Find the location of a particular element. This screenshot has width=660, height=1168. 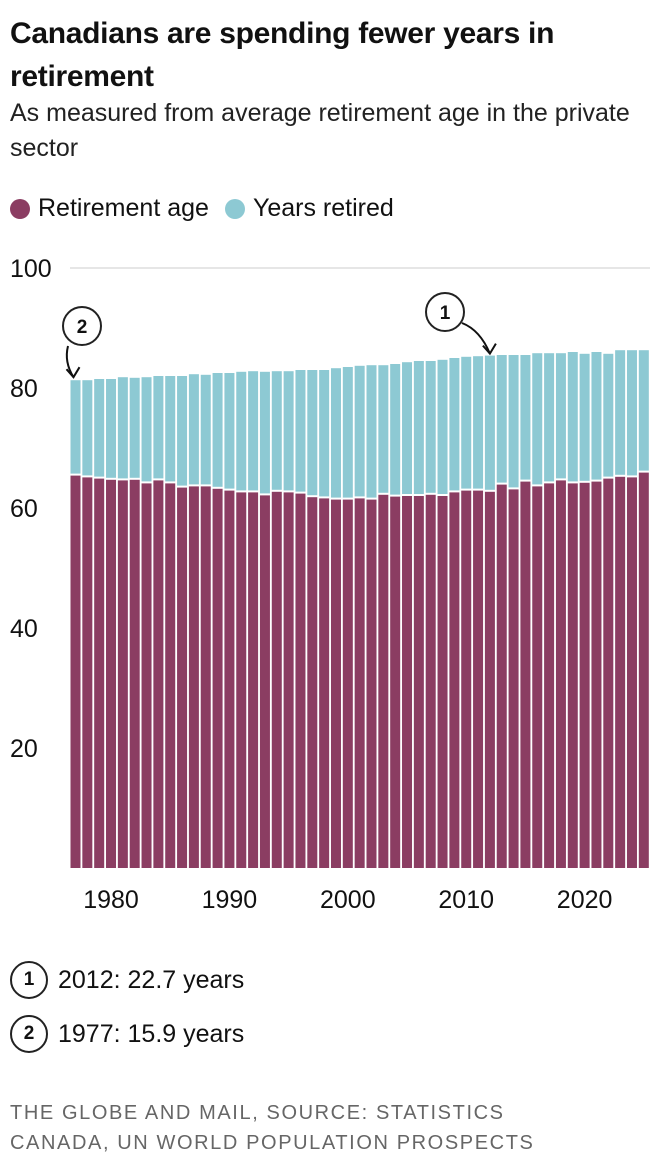

y-tick-label: 100 is located at coordinates (31, 269).